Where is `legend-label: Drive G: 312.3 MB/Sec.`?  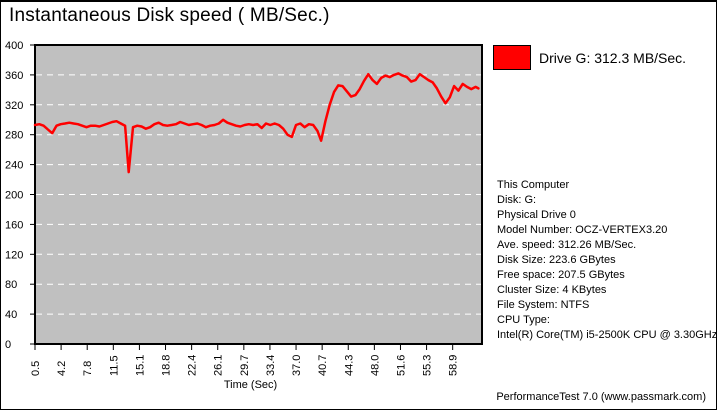 legend-label: Drive G: 312.3 MB/Sec. is located at coordinates (613, 57).